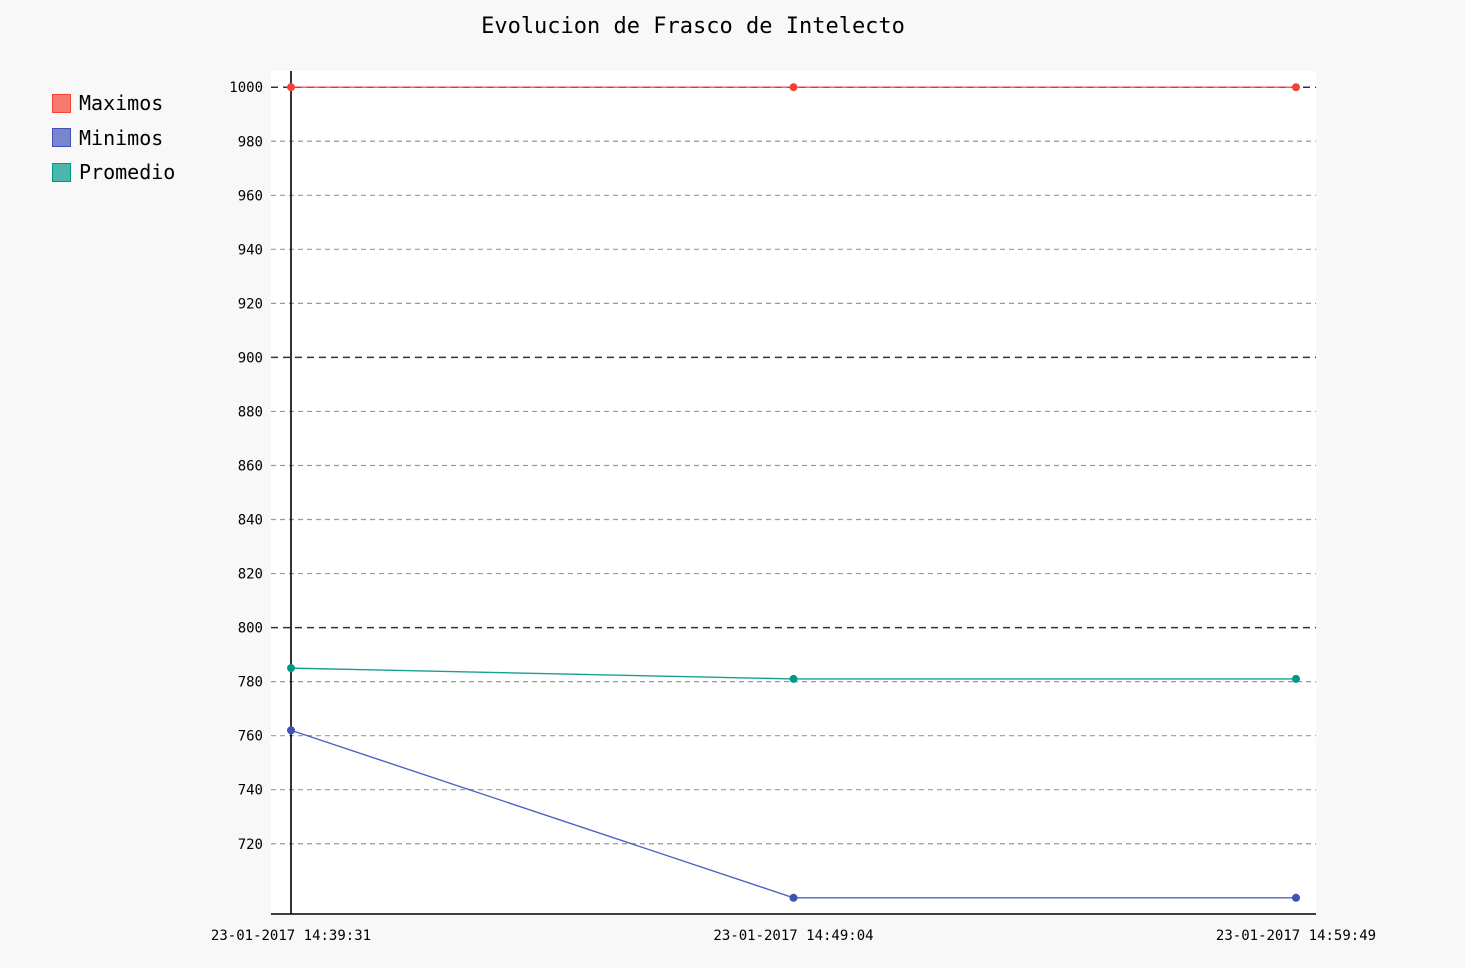 The width and height of the screenshot is (1465, 968). What do you see at coordinates (250, 196) in the screenshot?
I see `y-tick-label-960: 960` at bounding box center [250, 196].